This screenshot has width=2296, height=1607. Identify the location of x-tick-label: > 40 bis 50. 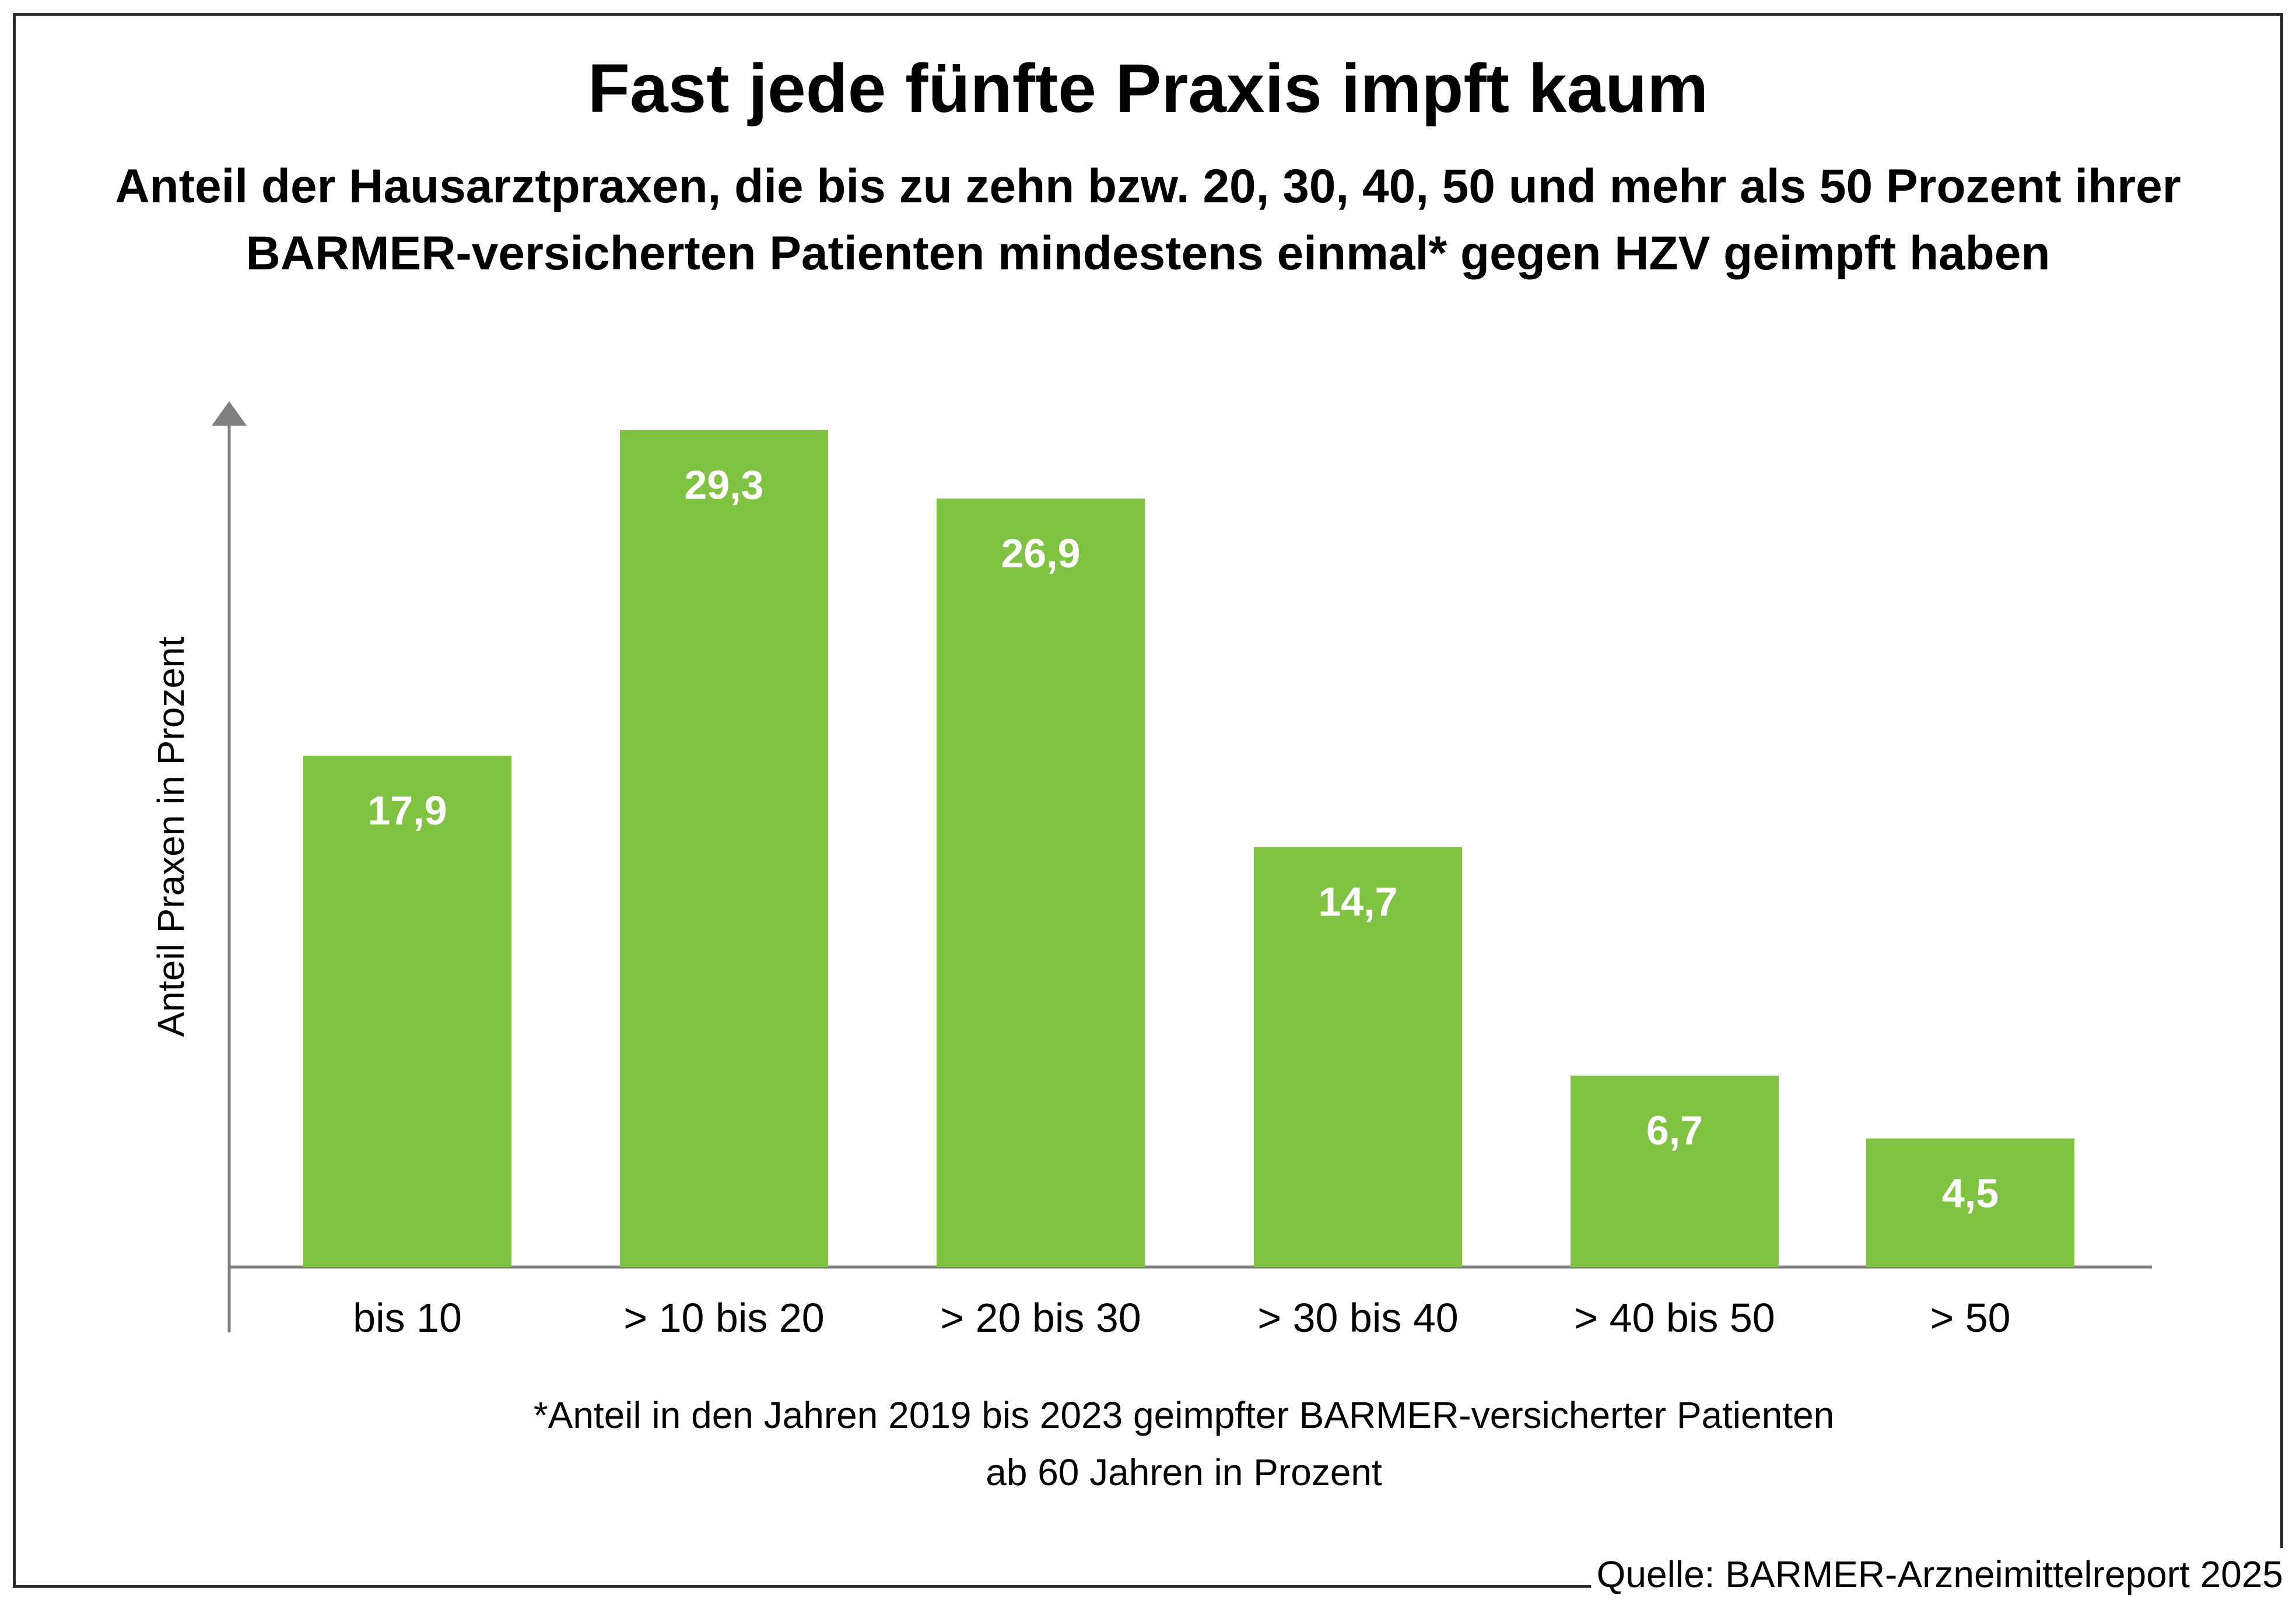
(1674, 1318).